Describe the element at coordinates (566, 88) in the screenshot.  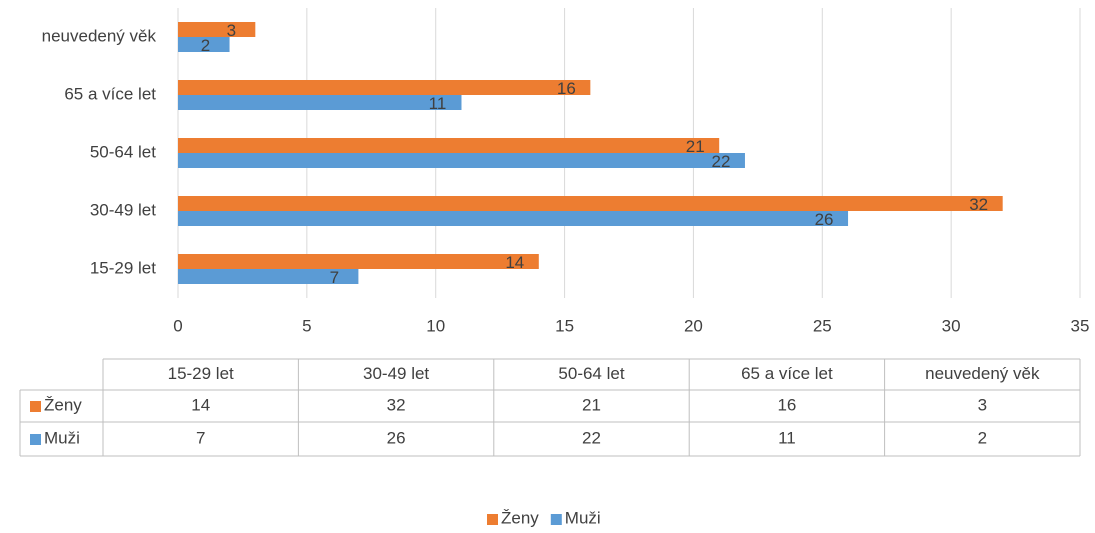
I see `data-label: 16` at that location.